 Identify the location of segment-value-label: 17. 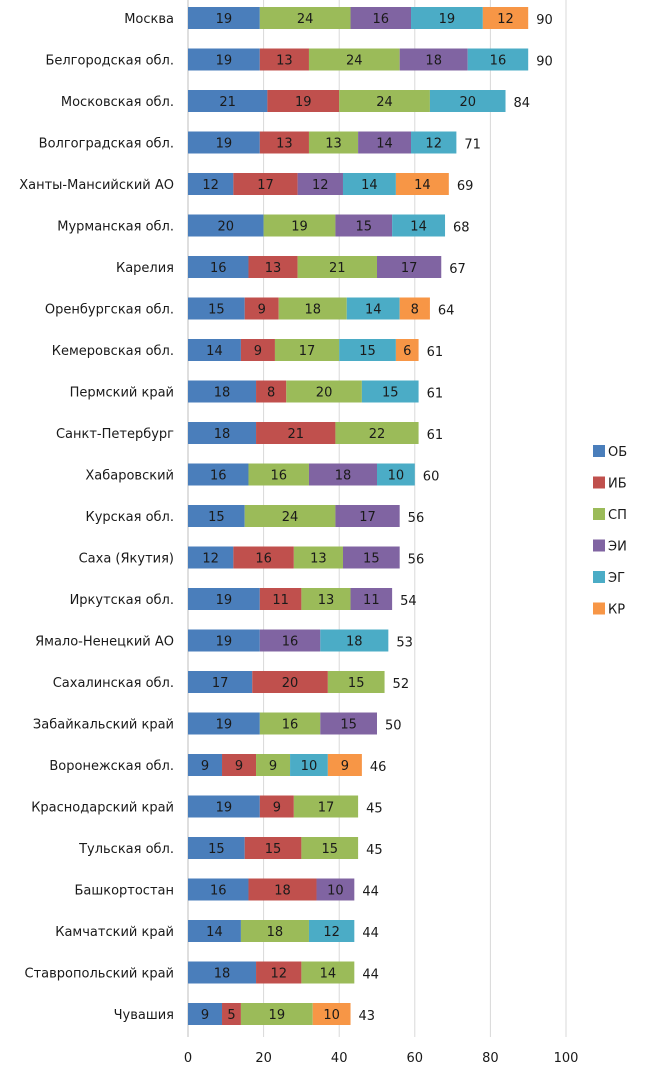
(367, 517).